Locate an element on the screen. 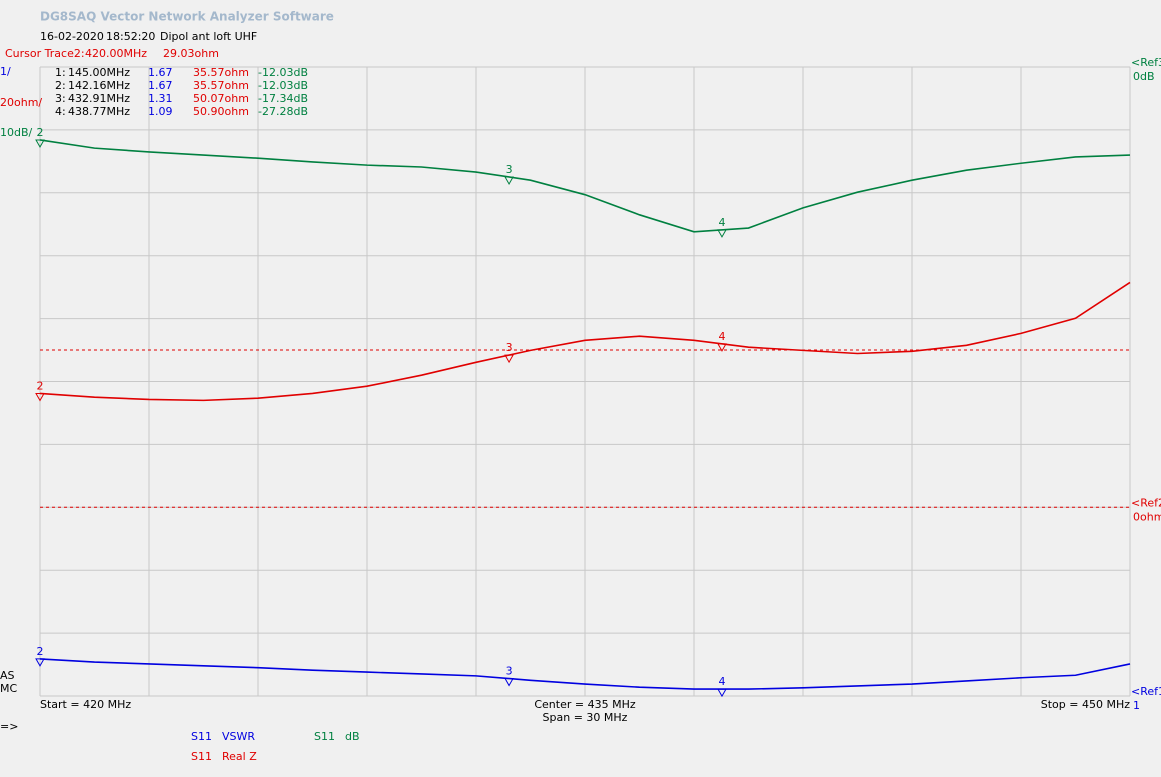 This screenshot has height=777, width=1161. ref-value: 0ohm is located at coordinates (1147, 516).